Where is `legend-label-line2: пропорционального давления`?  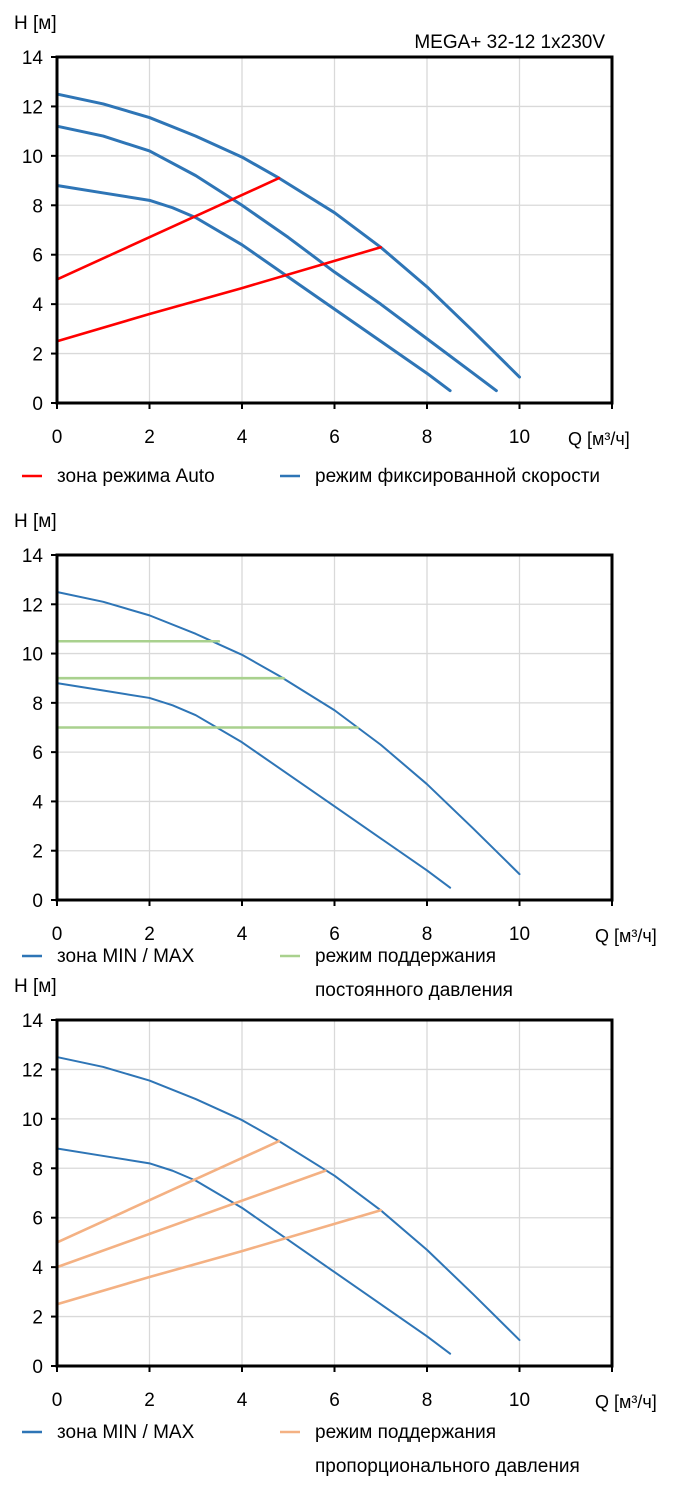 legend-label-line2: пропорционального давления is located at coordinates (447, 1466).